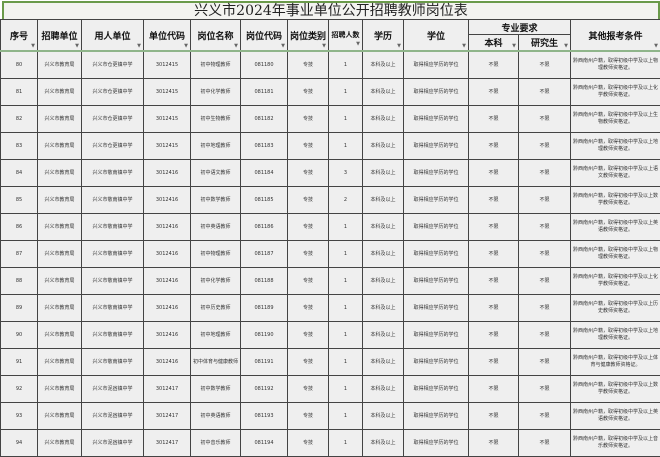  I want to click on cell-other: 黔西南州户籍，取得初级中学及以上生物教师资格证。, so click(615, 119).